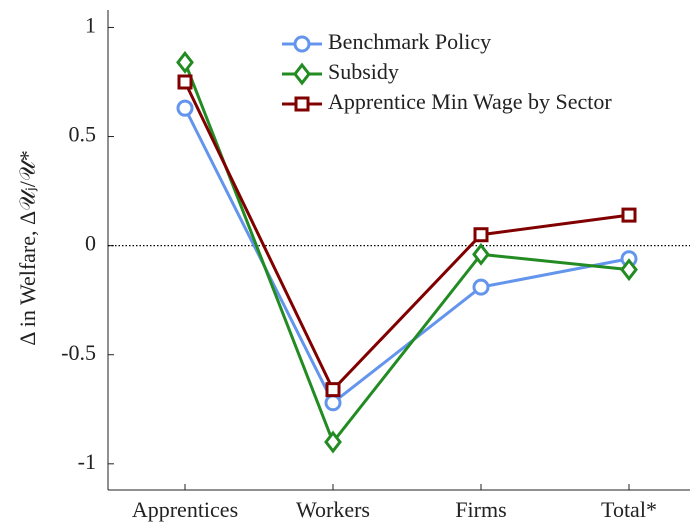  What do you see at coordinates (409, 41) in the screenshot?
I see `legend-label: Benchmark Policy` at bounding box center [409, 41].